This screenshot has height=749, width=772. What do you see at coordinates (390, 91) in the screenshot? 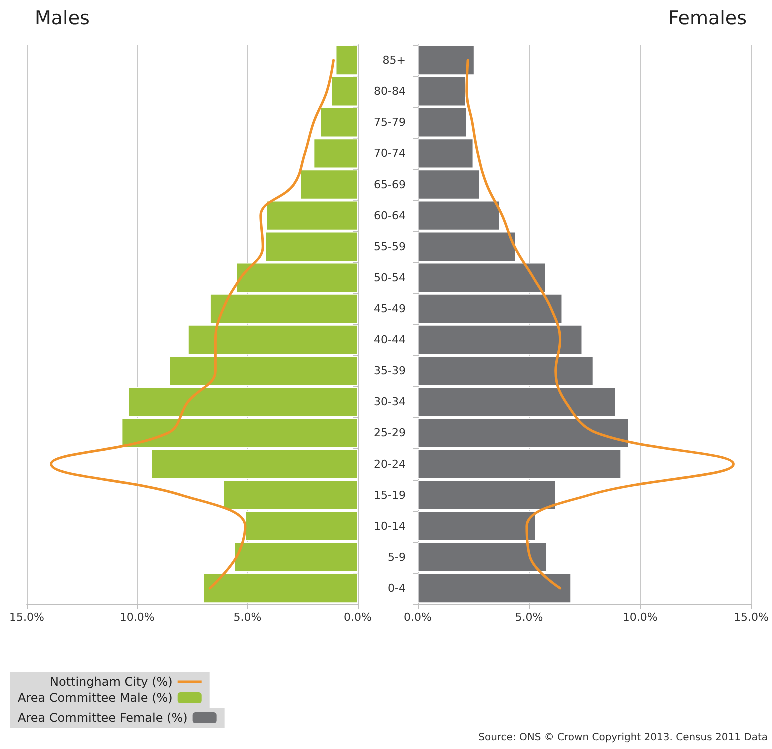
I see `y-tick-label: 80-84` at bounding box center [390, 91].